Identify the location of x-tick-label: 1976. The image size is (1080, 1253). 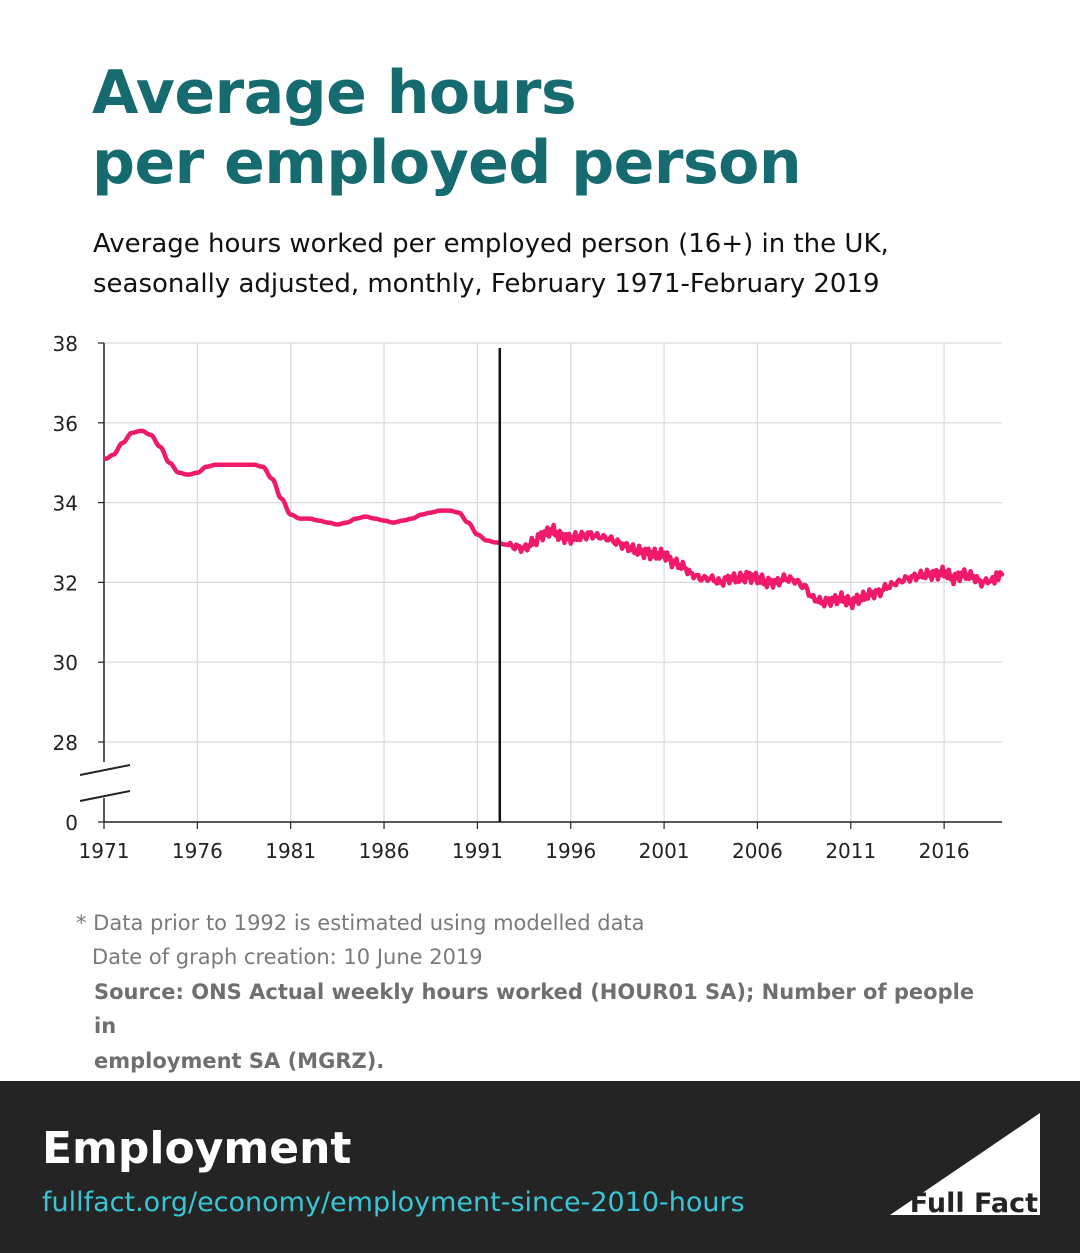
(197, 851).